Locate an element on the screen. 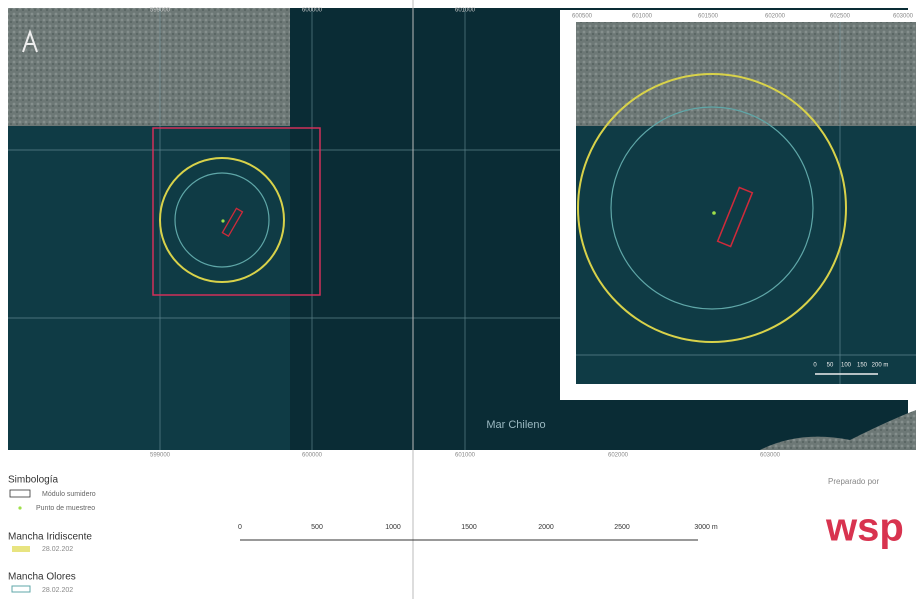 This screenshot has height=604, width=916. sea-label: Mar Chileno is located at coordinates (515, 425).